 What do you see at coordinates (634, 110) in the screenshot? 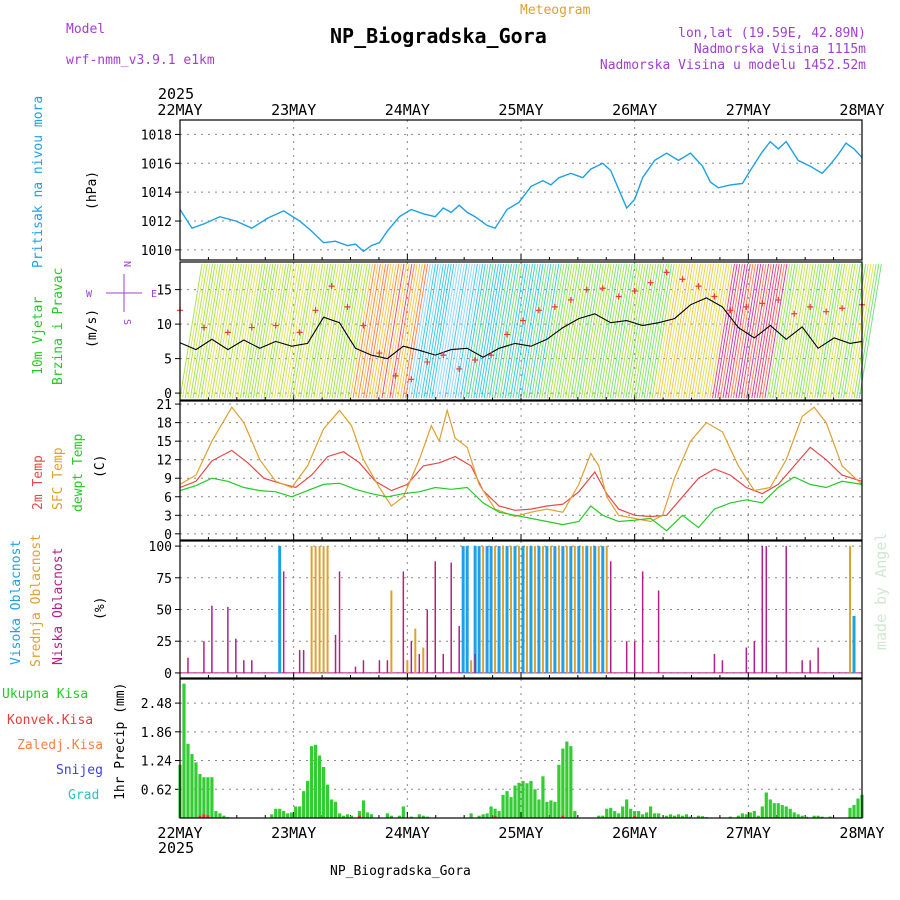
I see `date-tick-top: 26MAY` at bounding box center [634, 110].